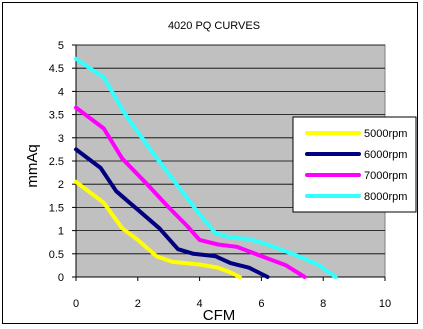  I want to click on x-tick-label-5: 10, so click(385, 304).